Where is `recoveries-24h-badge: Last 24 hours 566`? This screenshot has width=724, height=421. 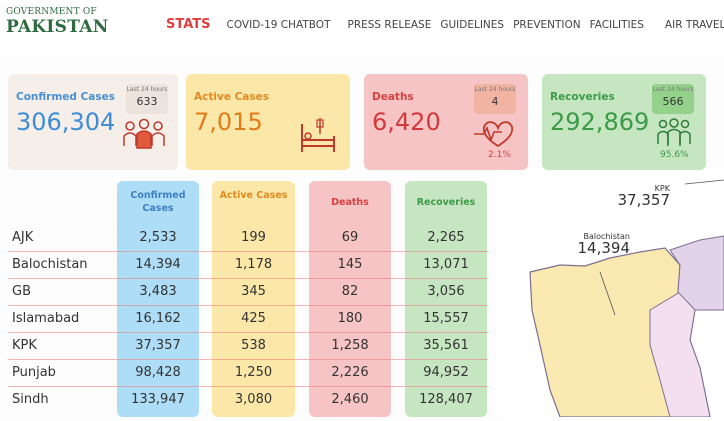 recoveries-24h-badge: Last 24 hours 566 is located at coordinates (673, 99).